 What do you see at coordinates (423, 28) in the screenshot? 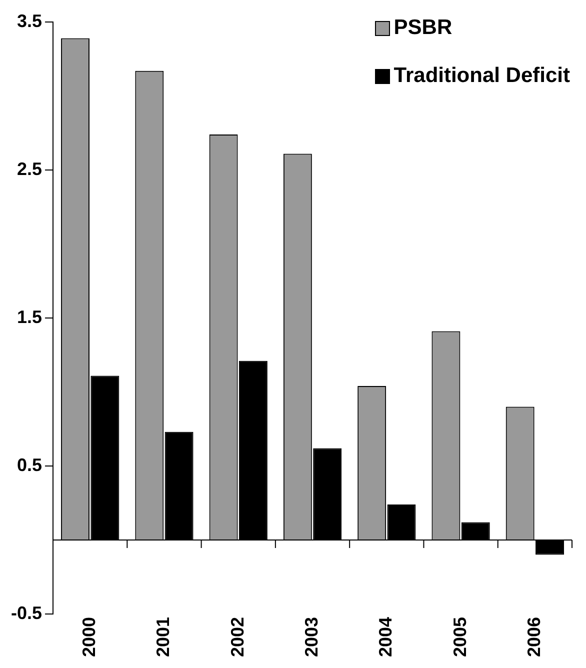
I see `legend-label: PSBR` at bounding box center [423, 28].